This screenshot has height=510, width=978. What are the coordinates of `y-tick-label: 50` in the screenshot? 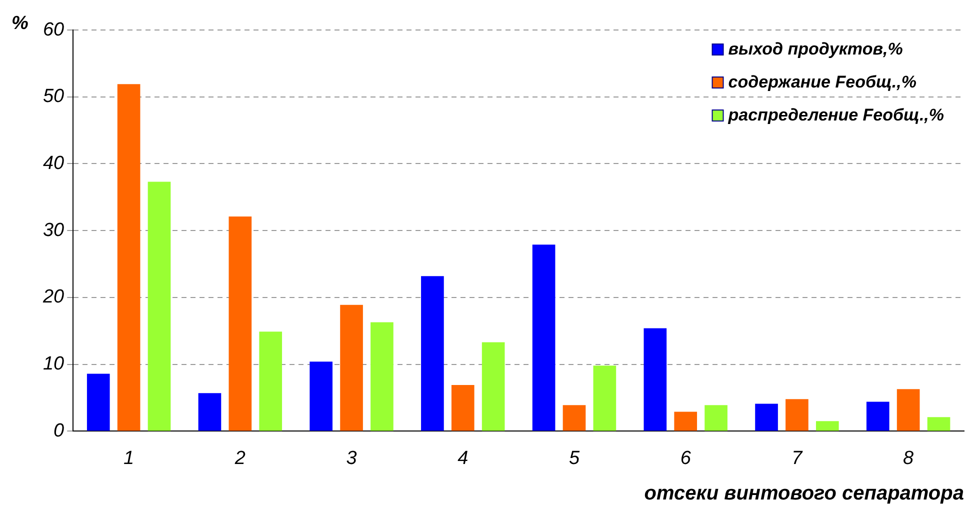 It's located at (53, 97).